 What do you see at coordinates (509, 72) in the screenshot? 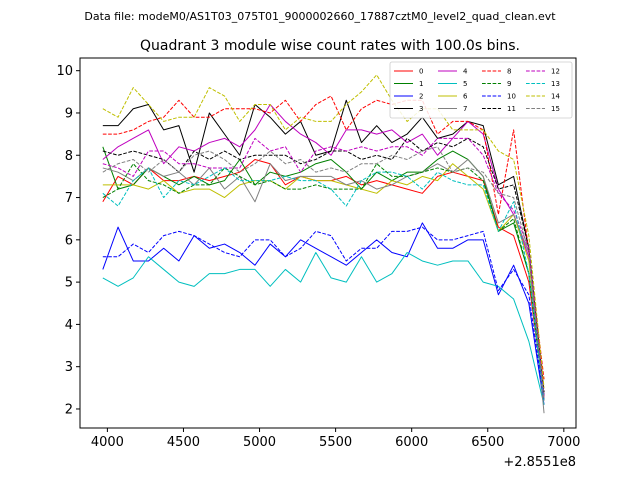
I see `legend-label-8: 8` at bounding box center [509, 72].